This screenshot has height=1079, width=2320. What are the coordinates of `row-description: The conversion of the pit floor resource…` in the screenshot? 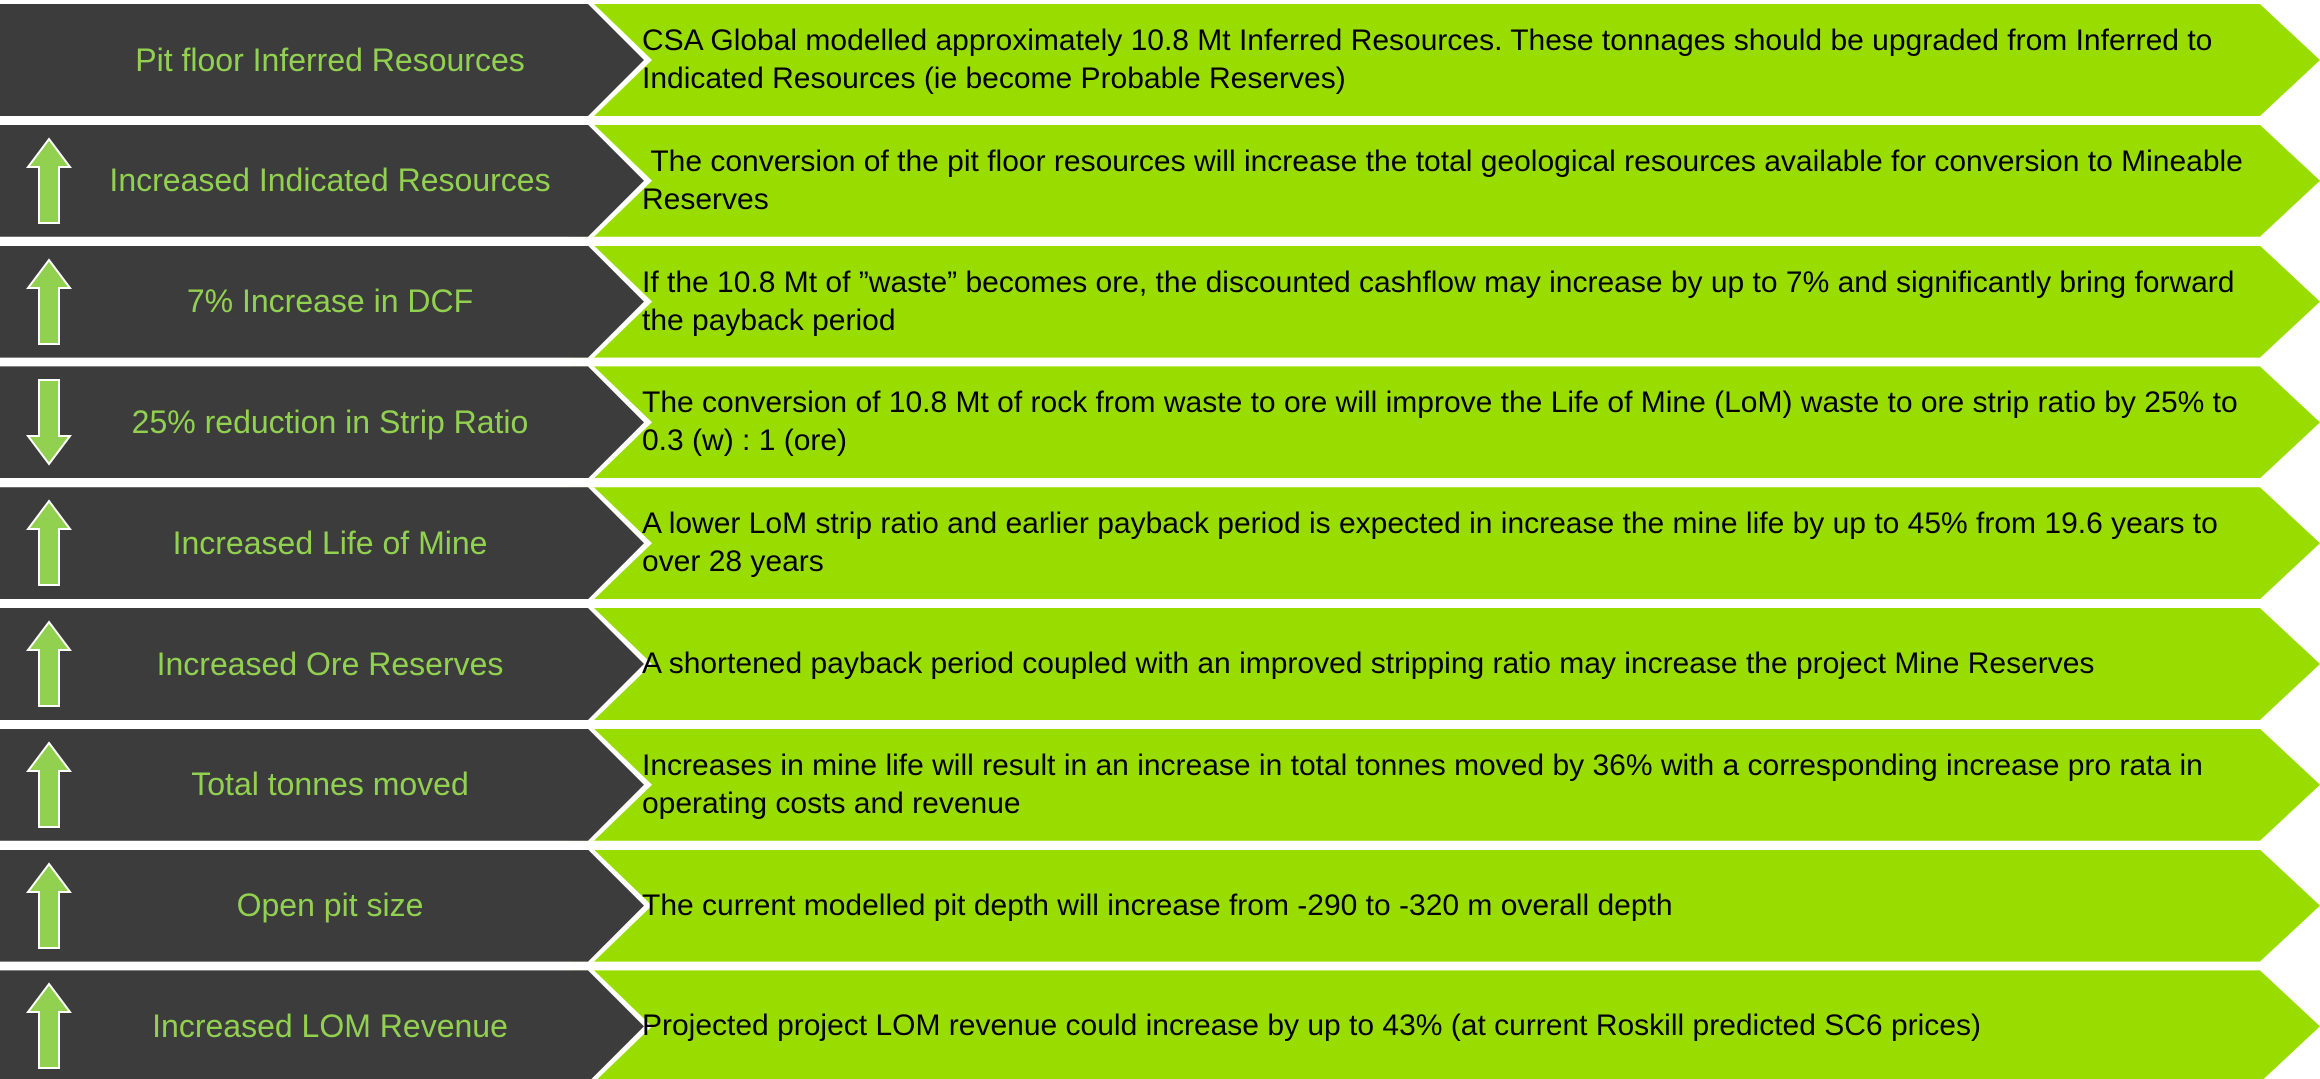 It's located at (1447, 180).